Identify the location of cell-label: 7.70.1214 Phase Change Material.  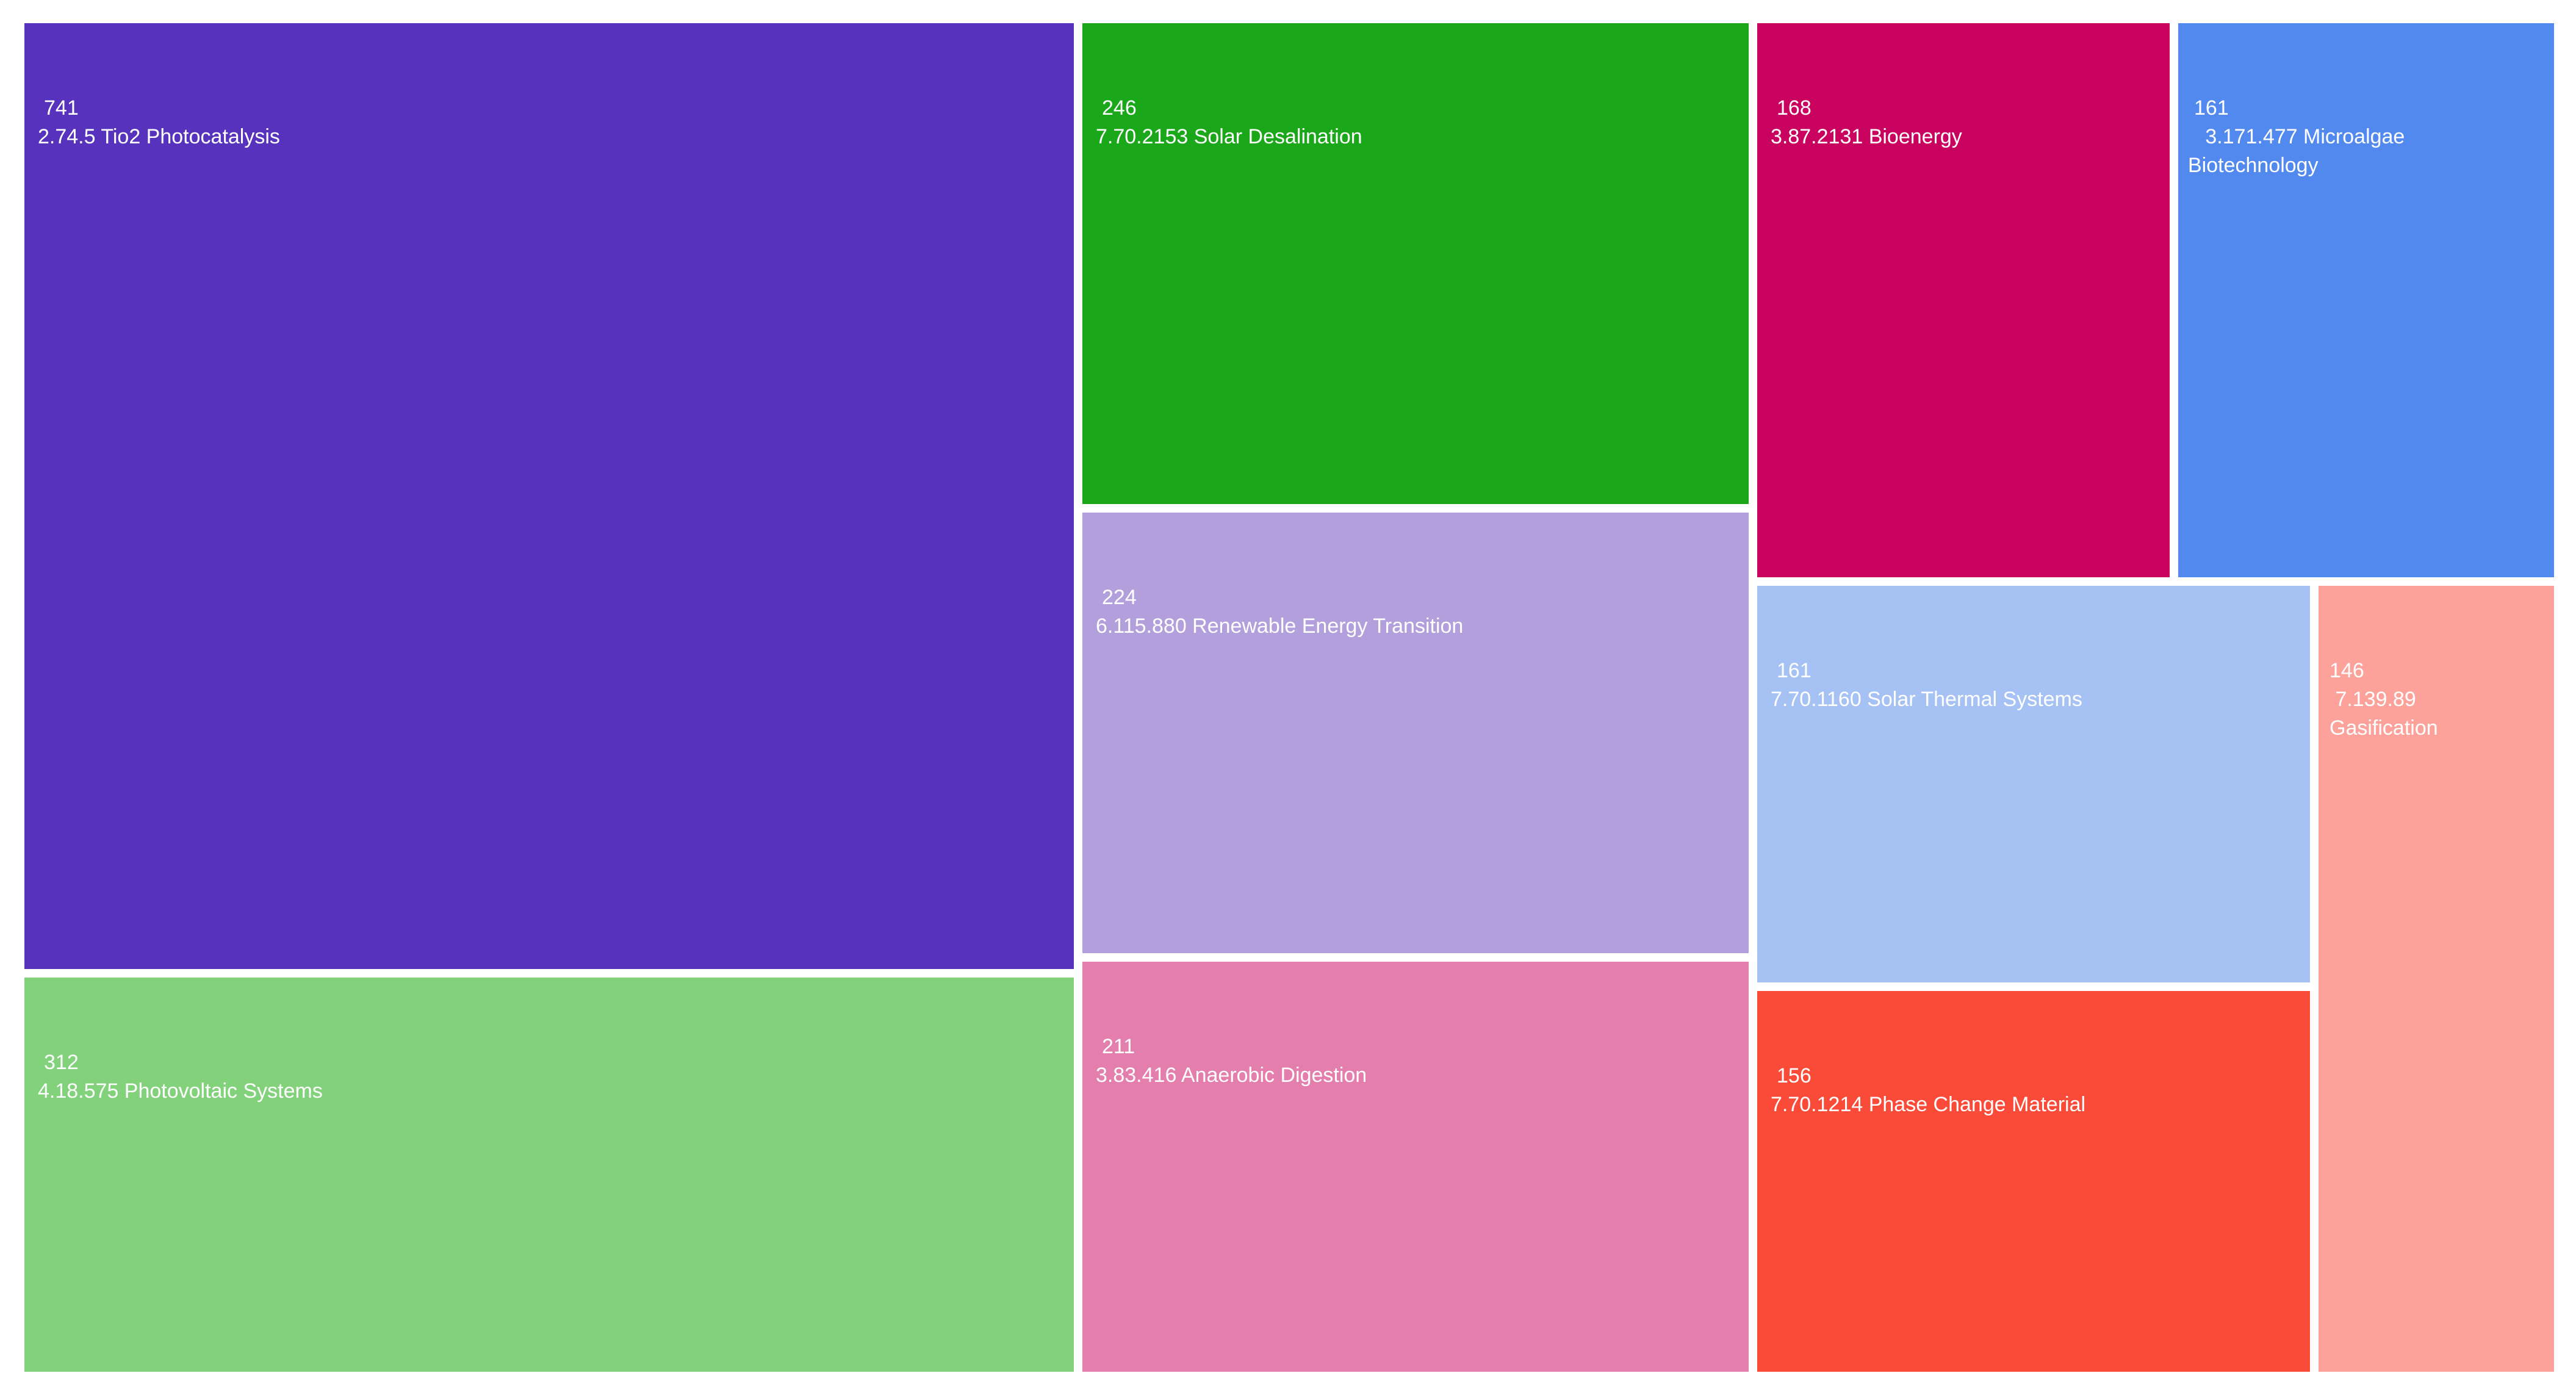
(1928, 1104).